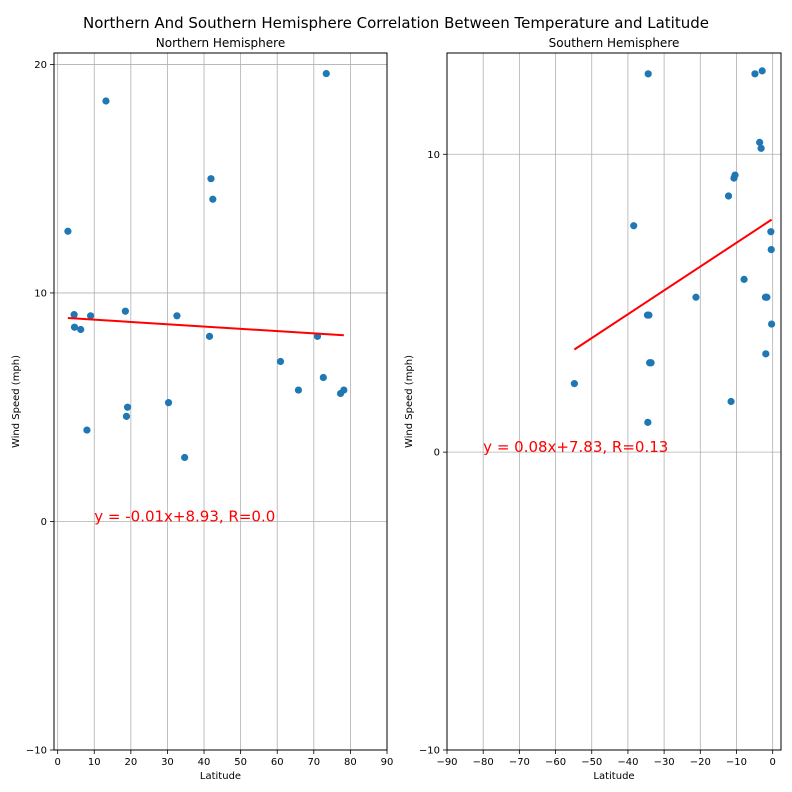  Describe the element at coordinates (350, 762) in the screenshot. I see `northern-x-tick-label: 80` at that location.